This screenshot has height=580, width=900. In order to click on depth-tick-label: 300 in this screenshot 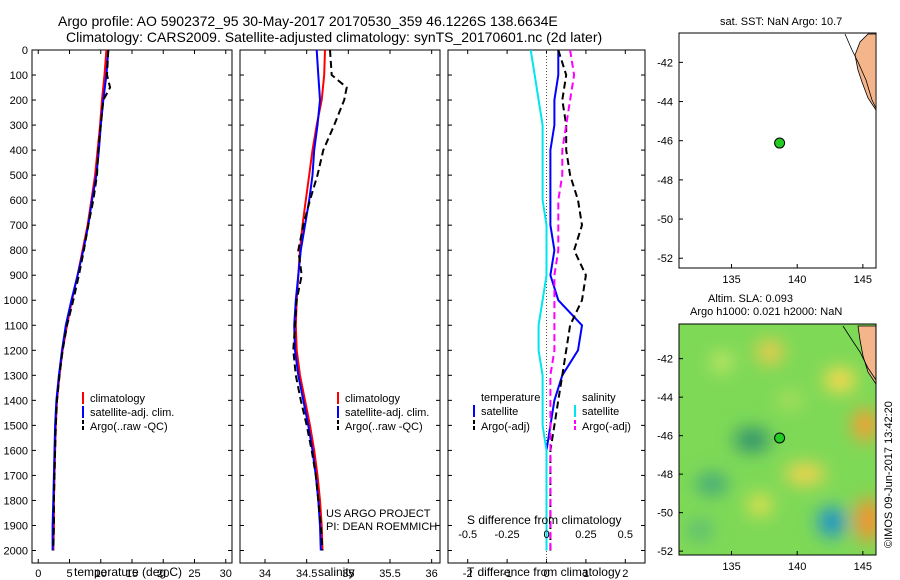, I will do `click(19, 126)`.